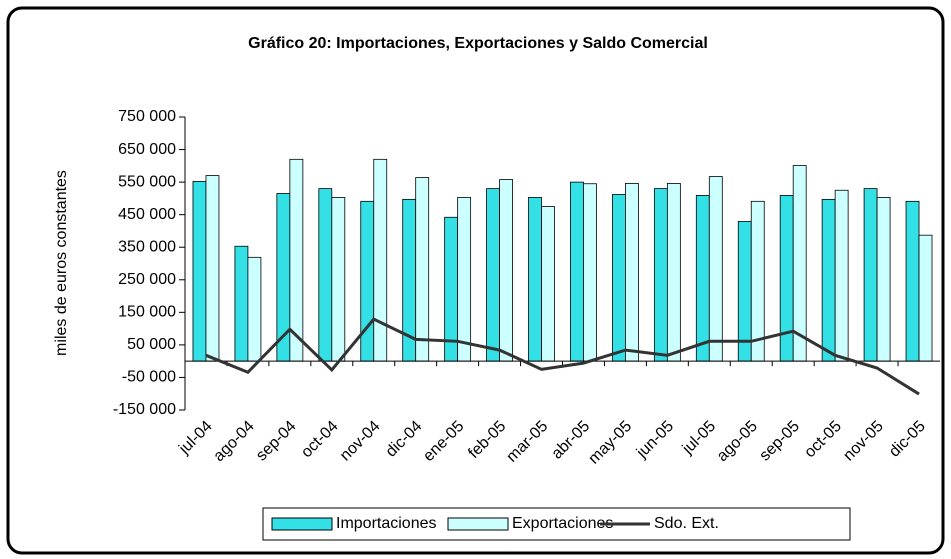 The height and width of the screenshot is (559, 951). I want to click on y-tick-label: 150 000, so click(147, 312).